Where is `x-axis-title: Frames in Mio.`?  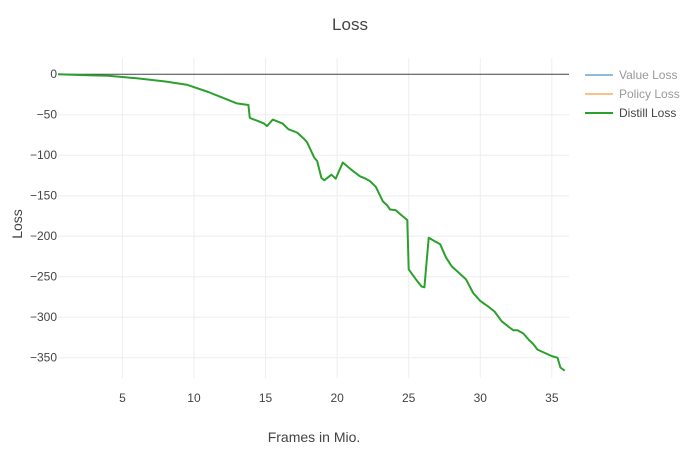
x-axis-title: Frames in Mio. is located at coordinates (314, 437).